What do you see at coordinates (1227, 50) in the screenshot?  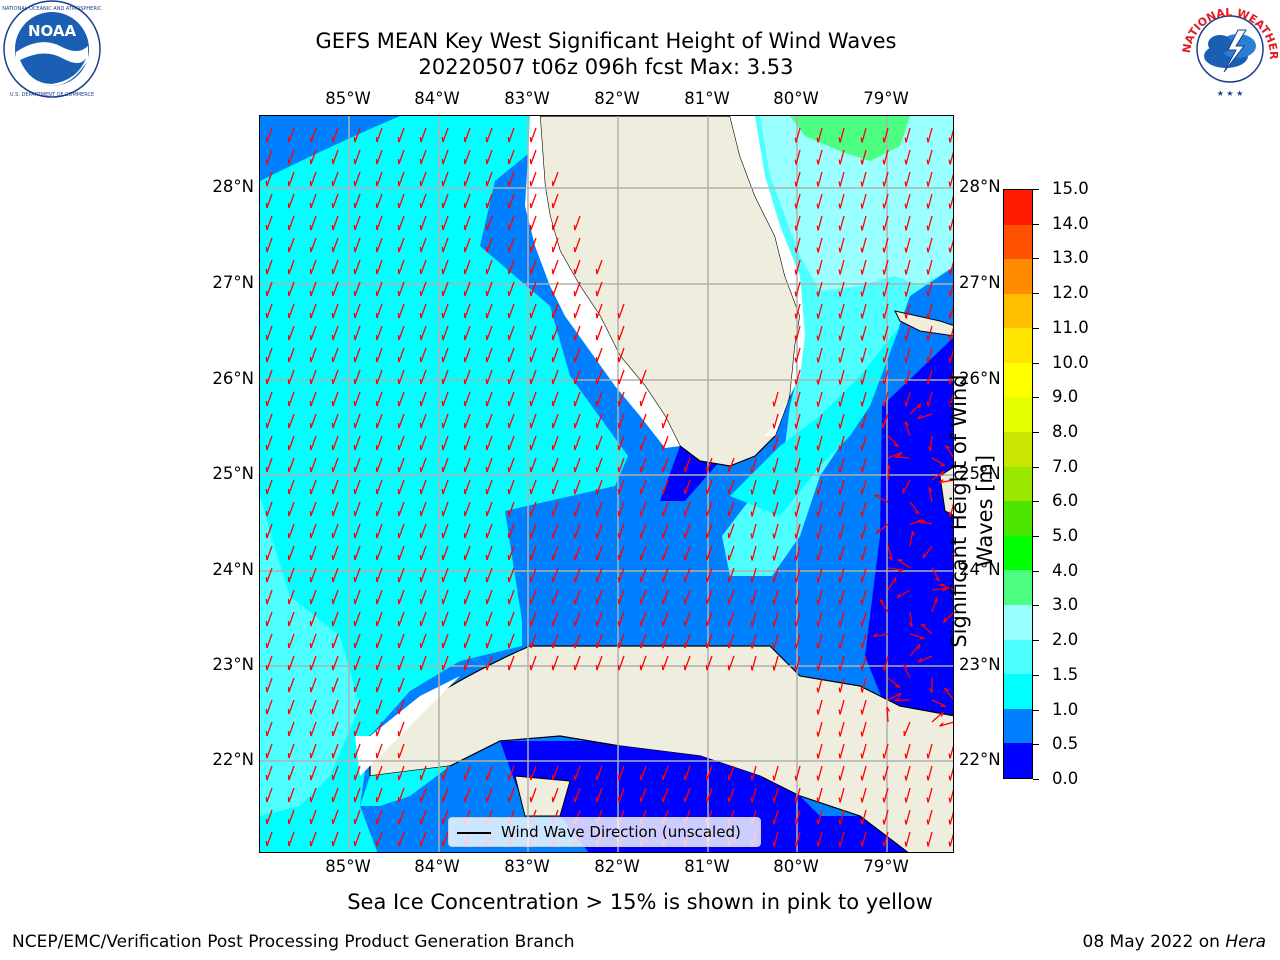 I see `nws-logo-icon: NATIONAL WEATHER SERVICE ★ ★ ★` at bounding box center [1227, 50].